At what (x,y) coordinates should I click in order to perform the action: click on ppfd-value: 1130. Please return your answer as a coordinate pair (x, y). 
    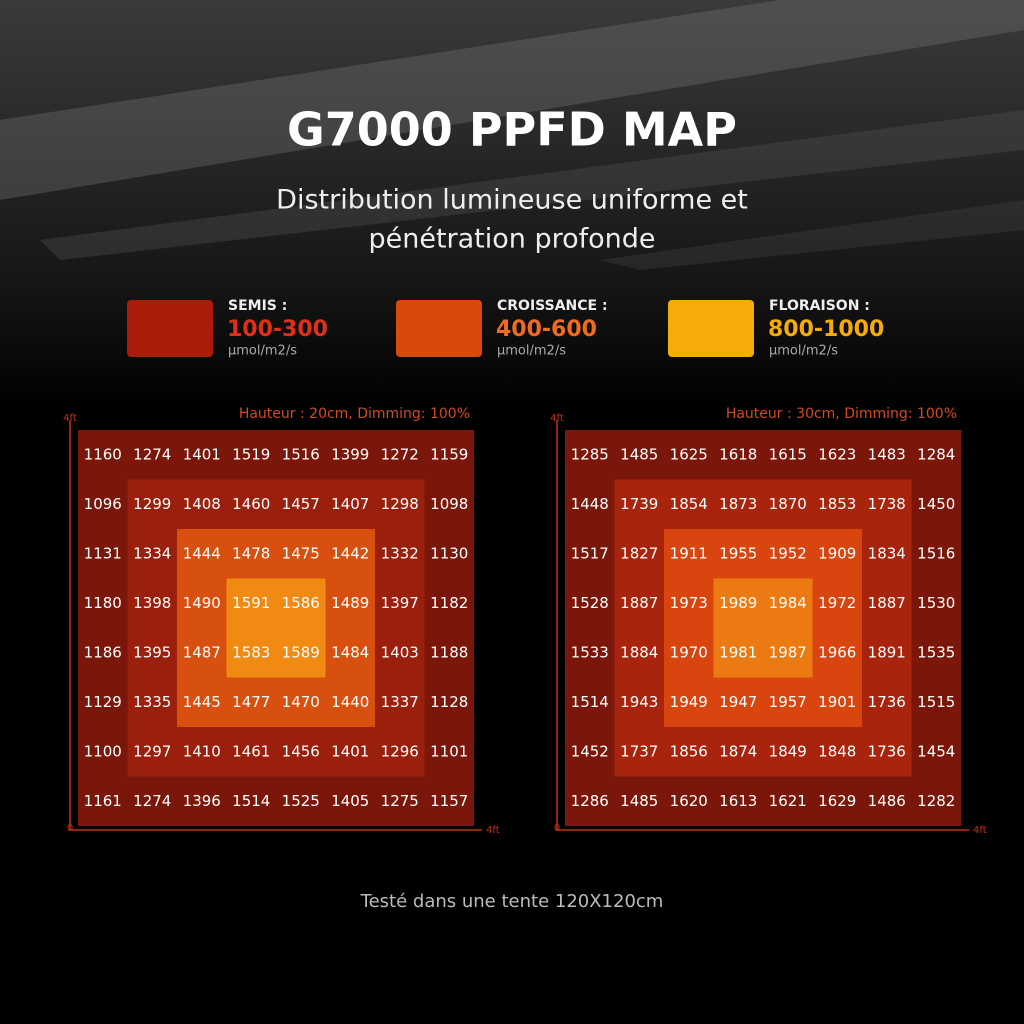
    Looking at the image, I should click on (449, 553).